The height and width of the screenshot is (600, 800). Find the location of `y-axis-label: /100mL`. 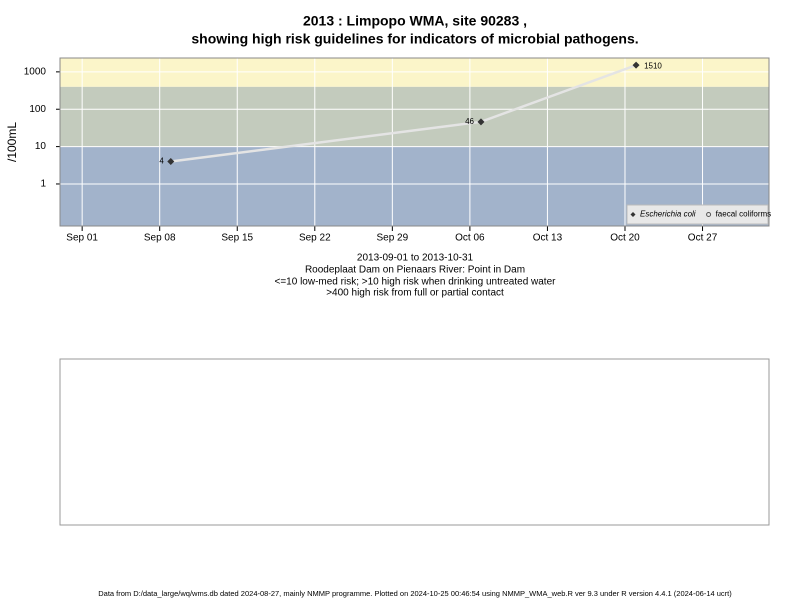

y-axis-label: /100mL is located at coordinates (12, 142).